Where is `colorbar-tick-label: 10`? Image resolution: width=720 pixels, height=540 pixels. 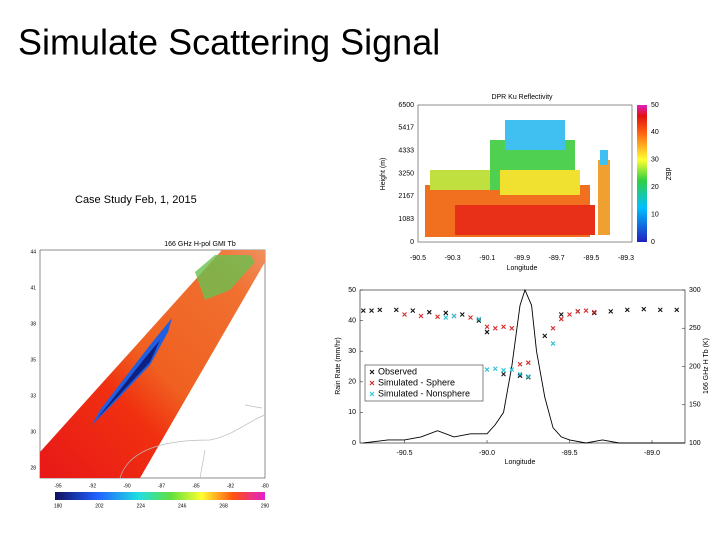
colorbar-tick-label: 10 is located at coordinates (655, 214).